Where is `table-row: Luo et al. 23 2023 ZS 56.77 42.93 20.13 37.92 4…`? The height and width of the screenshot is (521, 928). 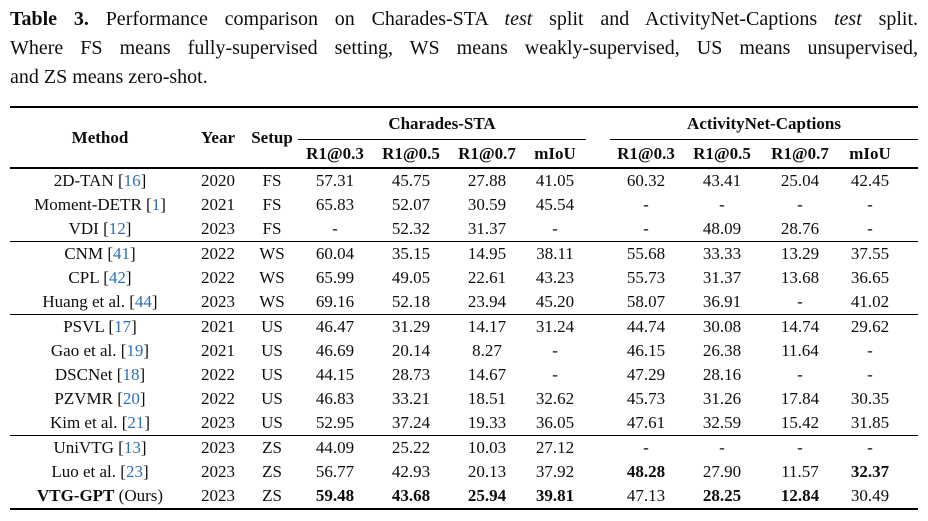 table-row: Luo et al. 23 2023 ZS 56.77 42.93 20.13 37.92 4… is located at coordinates (464, 472).